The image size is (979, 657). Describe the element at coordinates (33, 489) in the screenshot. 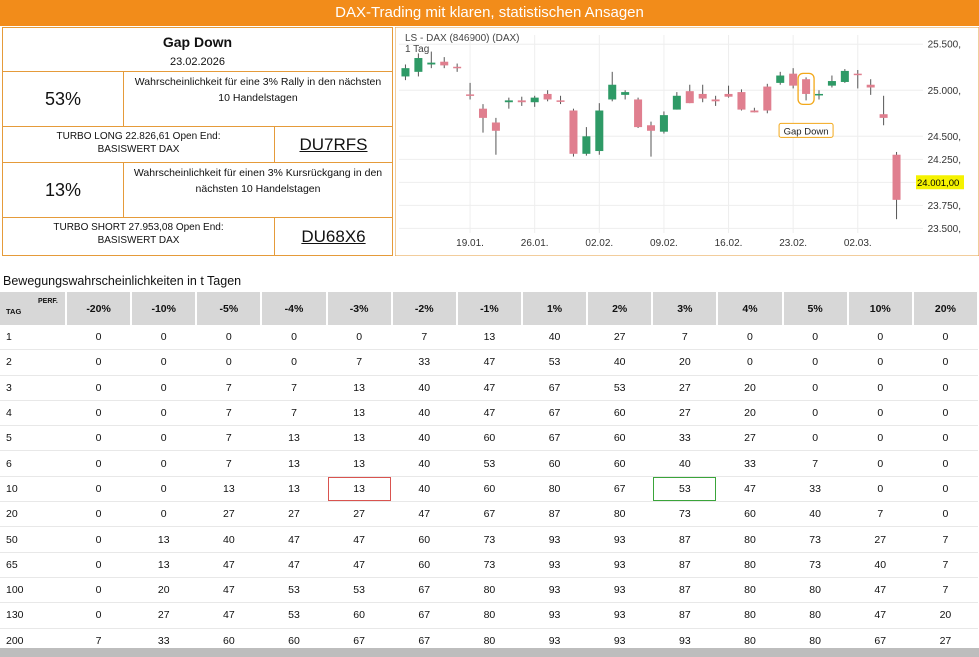

I see `row-tag: 10` at that location.